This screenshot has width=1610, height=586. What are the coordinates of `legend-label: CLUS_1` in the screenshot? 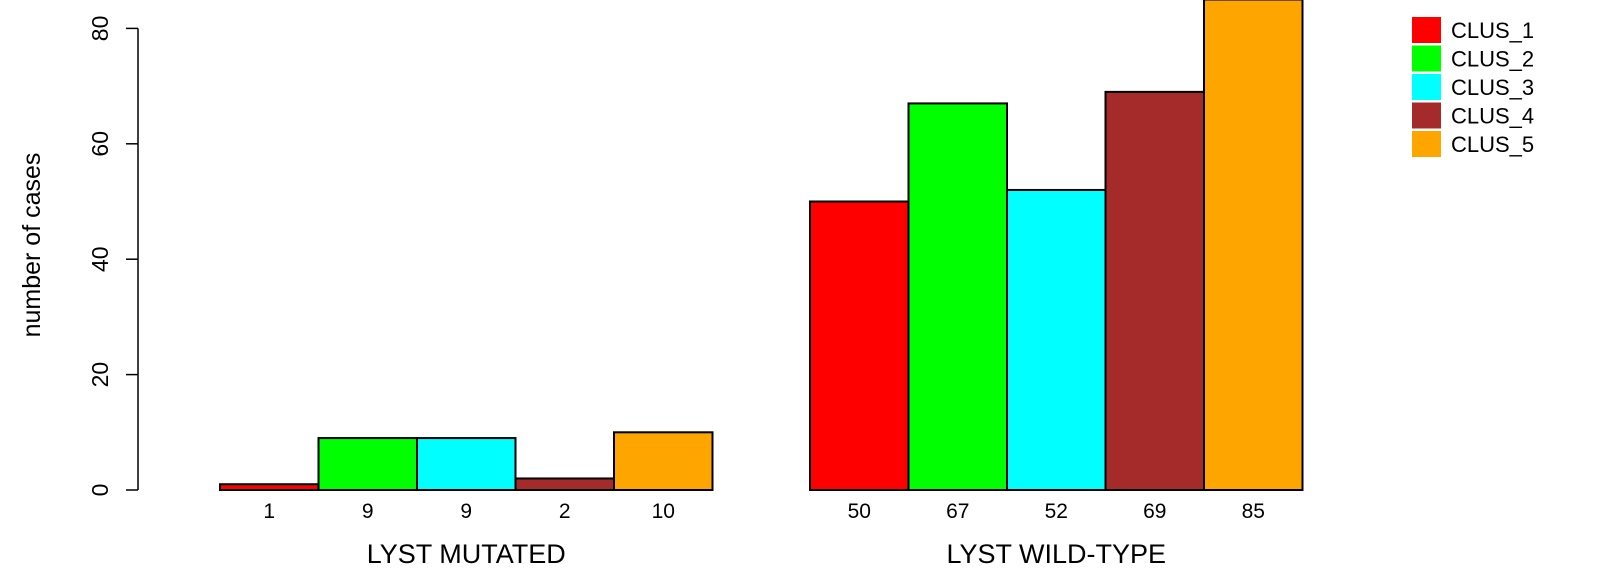 It's located at (1492, 30).